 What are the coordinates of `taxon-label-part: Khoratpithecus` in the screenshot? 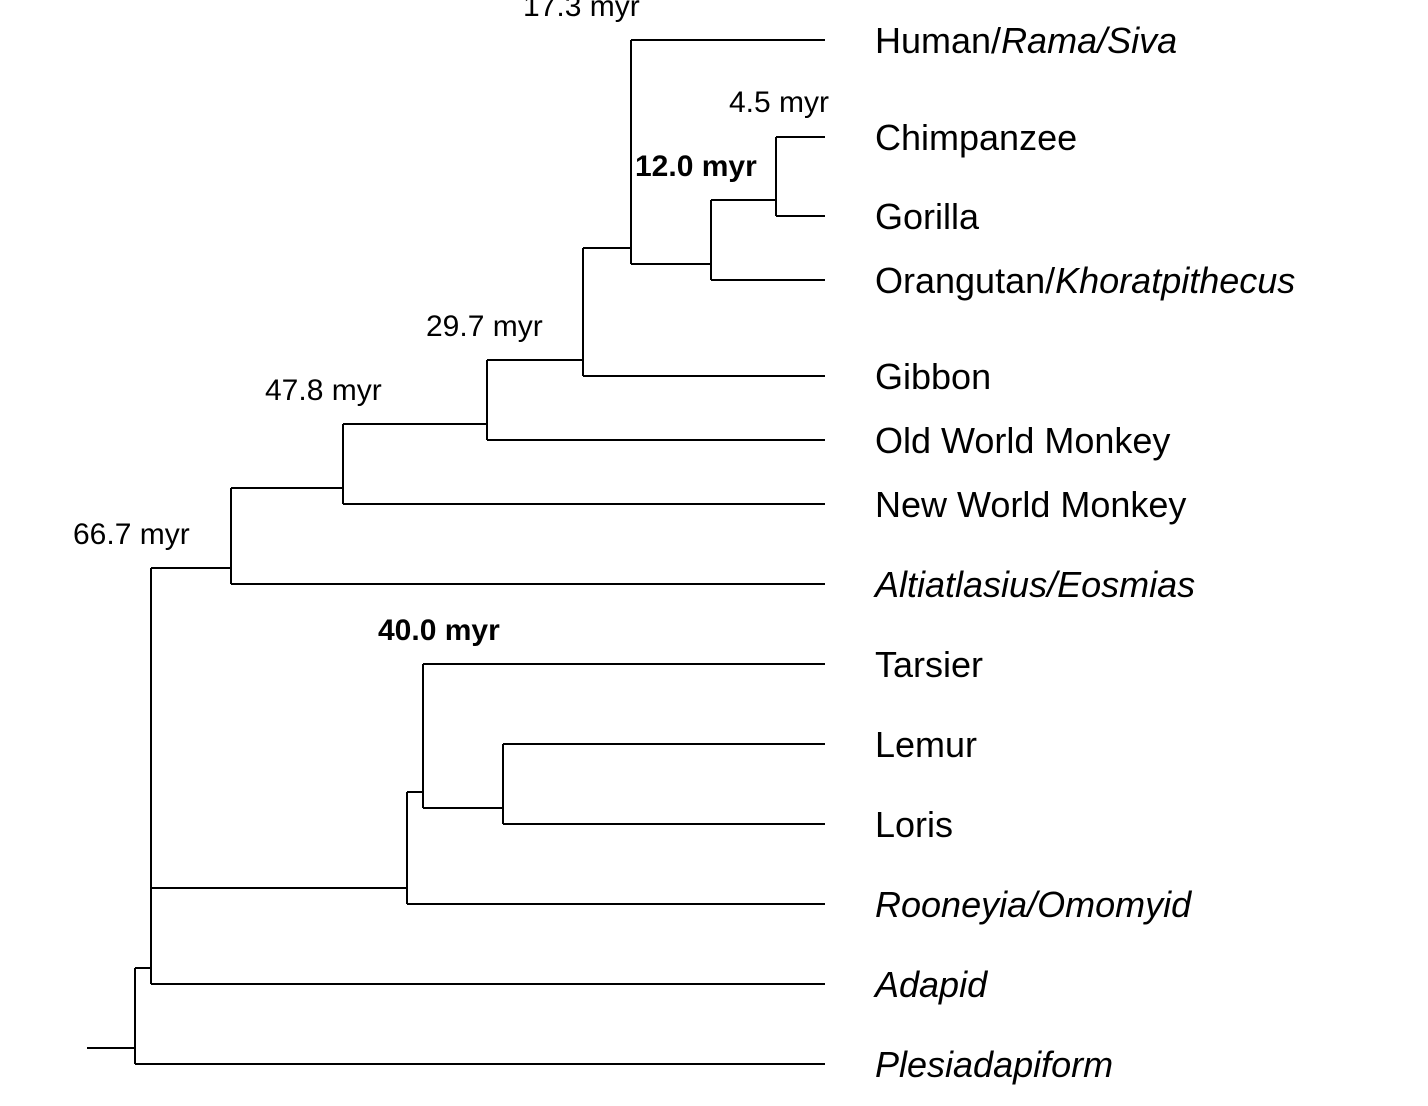 It's located at (1175, 280).